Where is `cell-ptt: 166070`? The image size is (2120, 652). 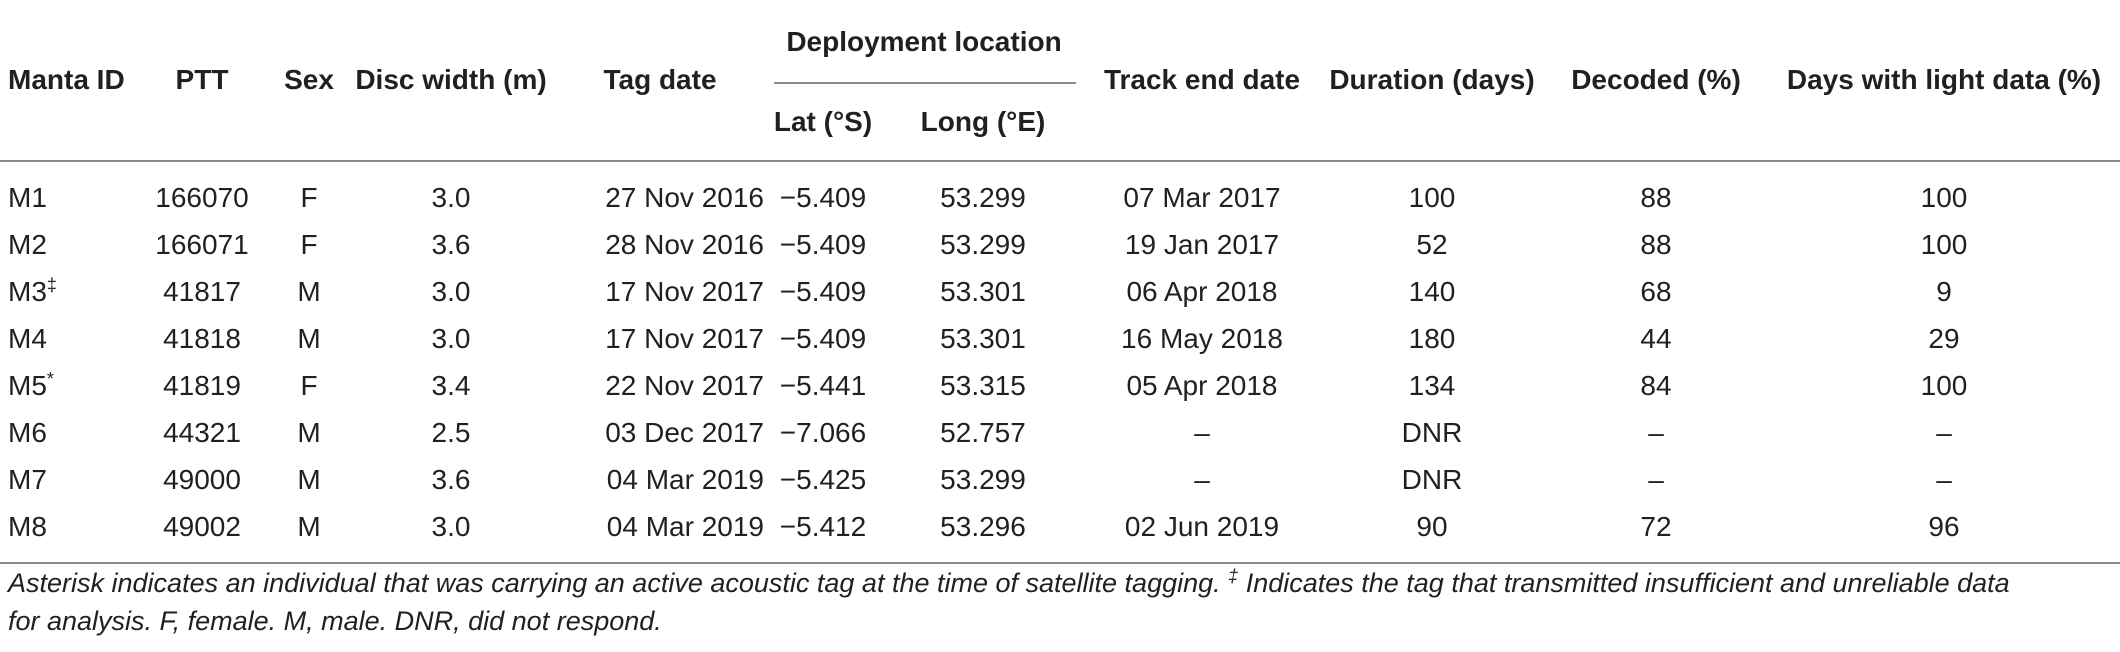
cell-ptt: 166070 is located at coordinates (202, 197).